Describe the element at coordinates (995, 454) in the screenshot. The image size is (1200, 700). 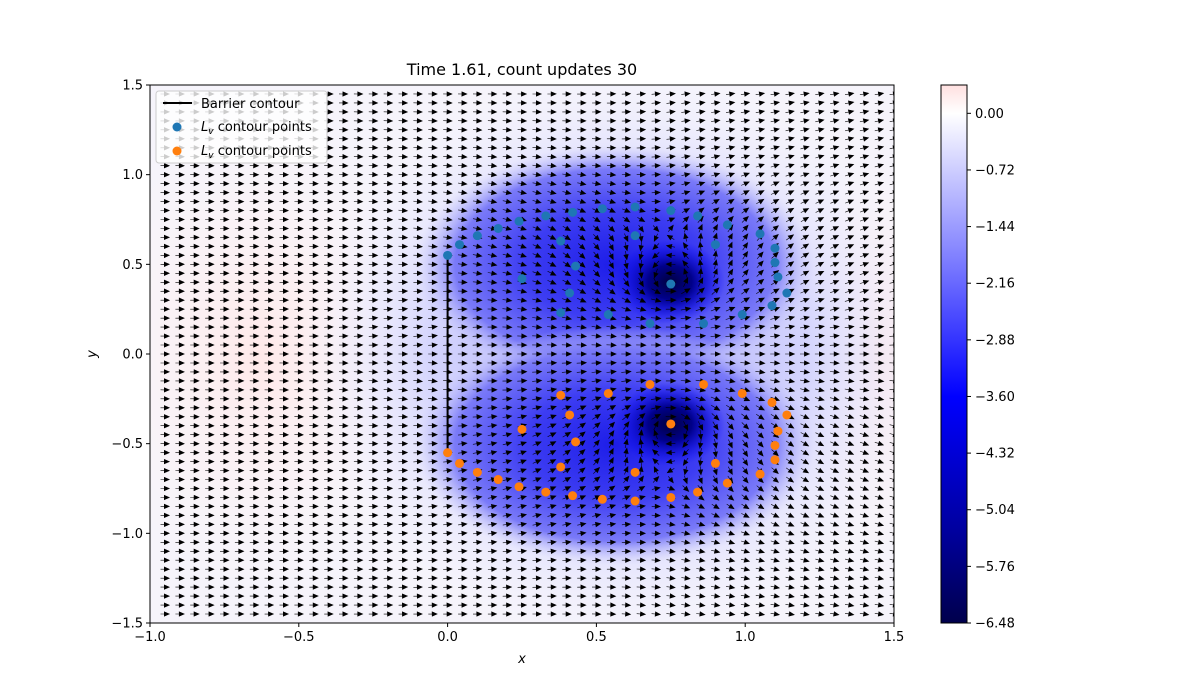
I see `colorbar-tick-label: −4.32` at that location.